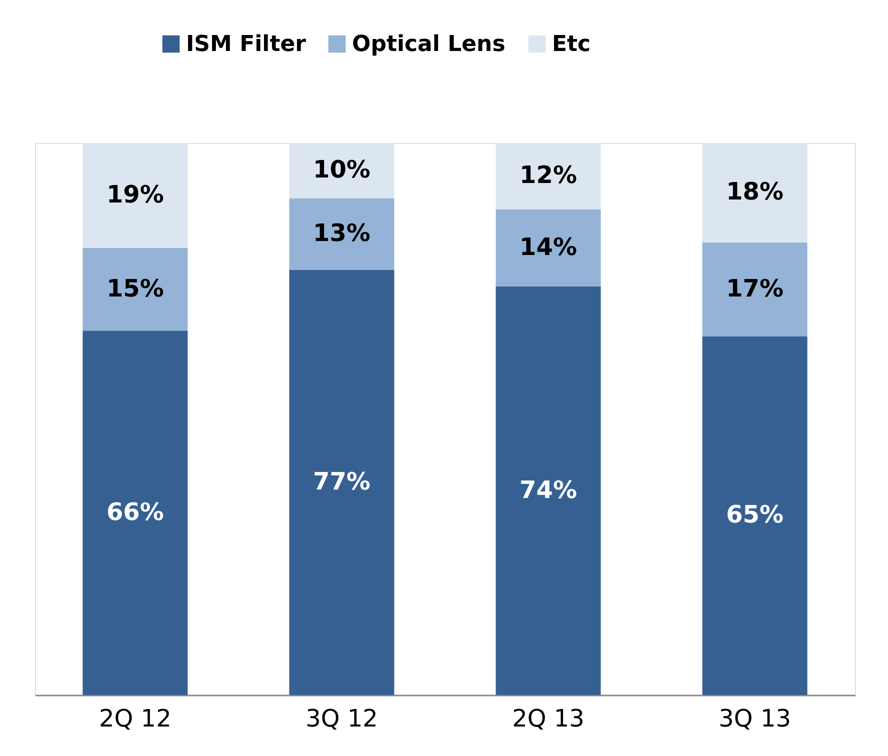  I want to click on legend-label: Optical Lens, so click(429, 44).